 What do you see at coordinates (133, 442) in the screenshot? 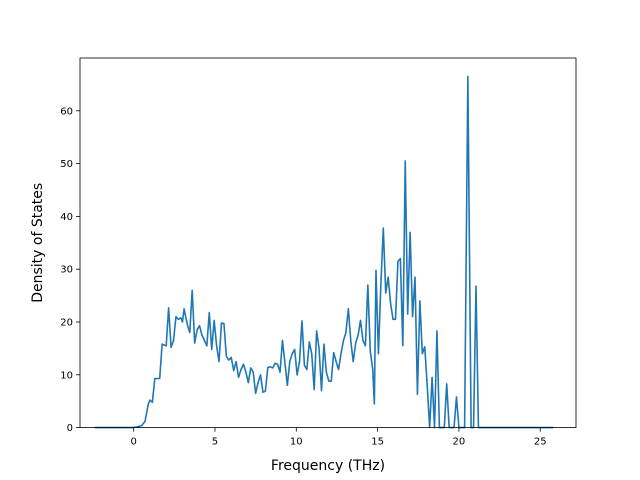
I see `x-tick-label: 0` at bounding box center [133, 442].